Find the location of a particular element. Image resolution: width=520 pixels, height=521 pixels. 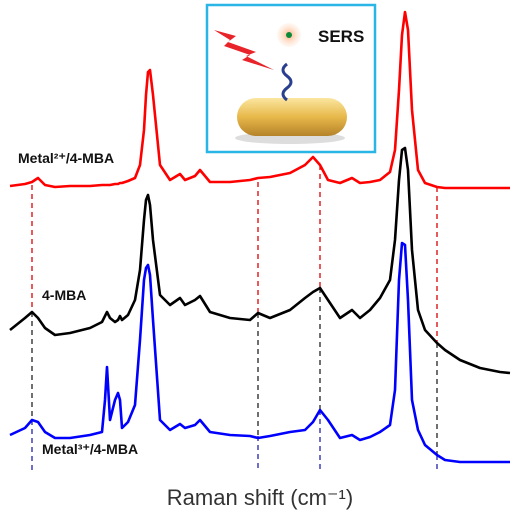

inset: SERS is located at coordinates (291, 78).